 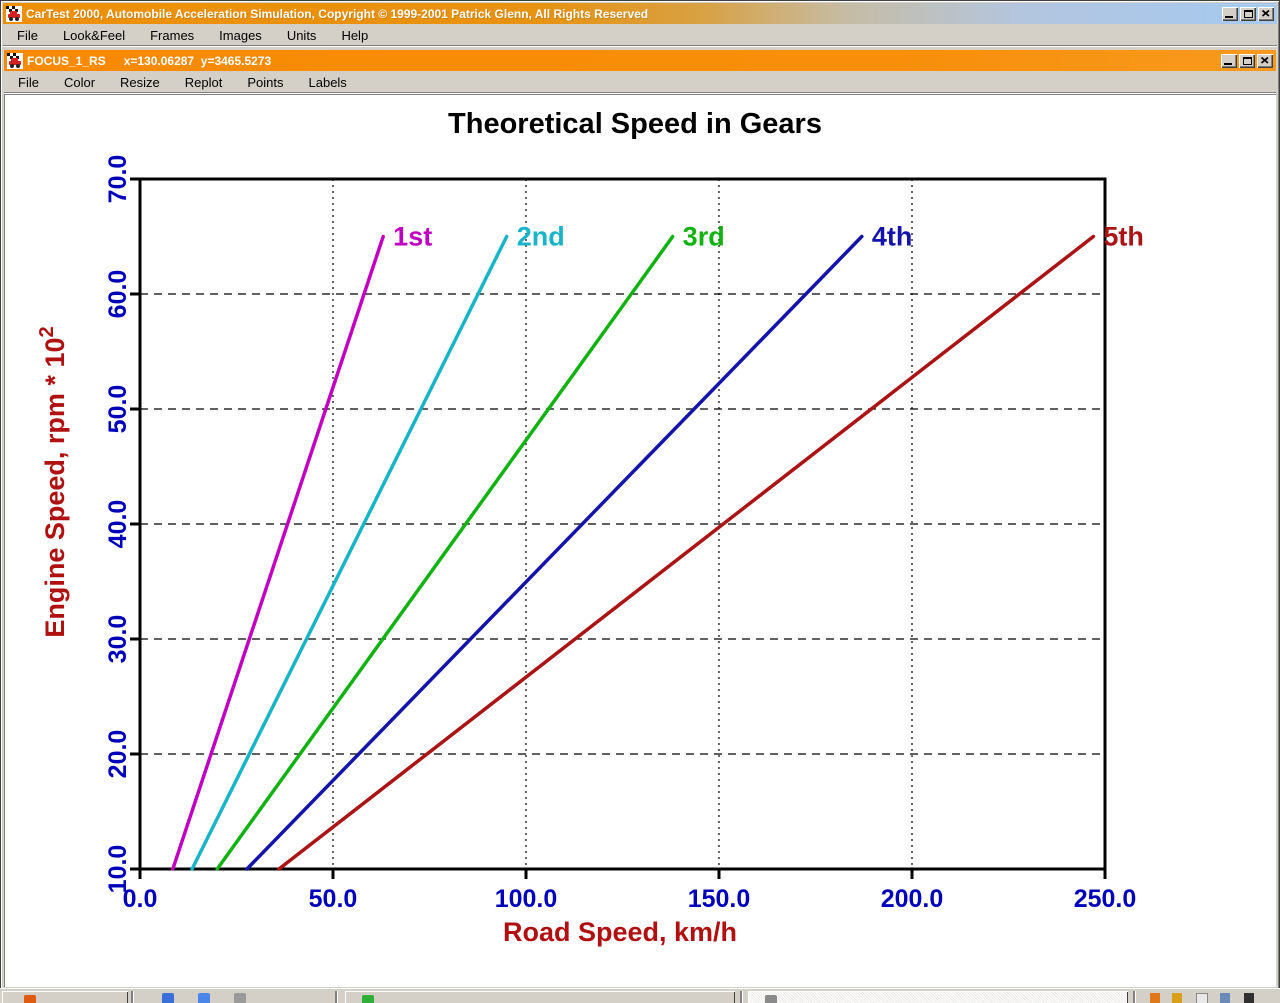 What do you see at coordinates (197, 60) in the screenshot?
I see `cursor-coordinates-readout: x=130.06287 y=3465.5273` at bounding box center [197, 60].